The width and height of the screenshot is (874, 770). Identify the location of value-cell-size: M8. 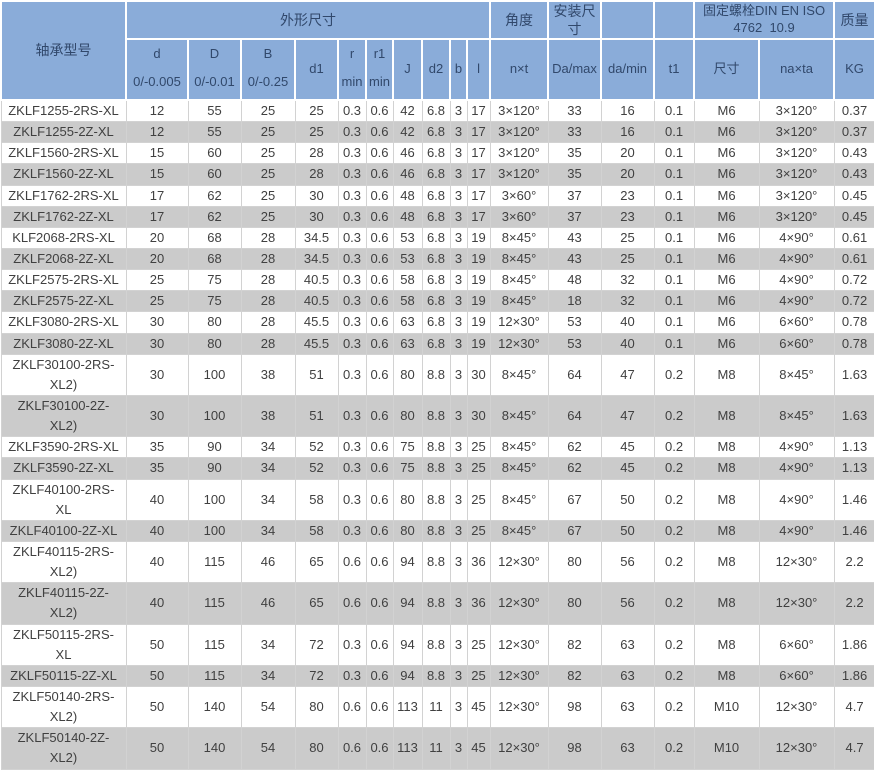
(726, 603).